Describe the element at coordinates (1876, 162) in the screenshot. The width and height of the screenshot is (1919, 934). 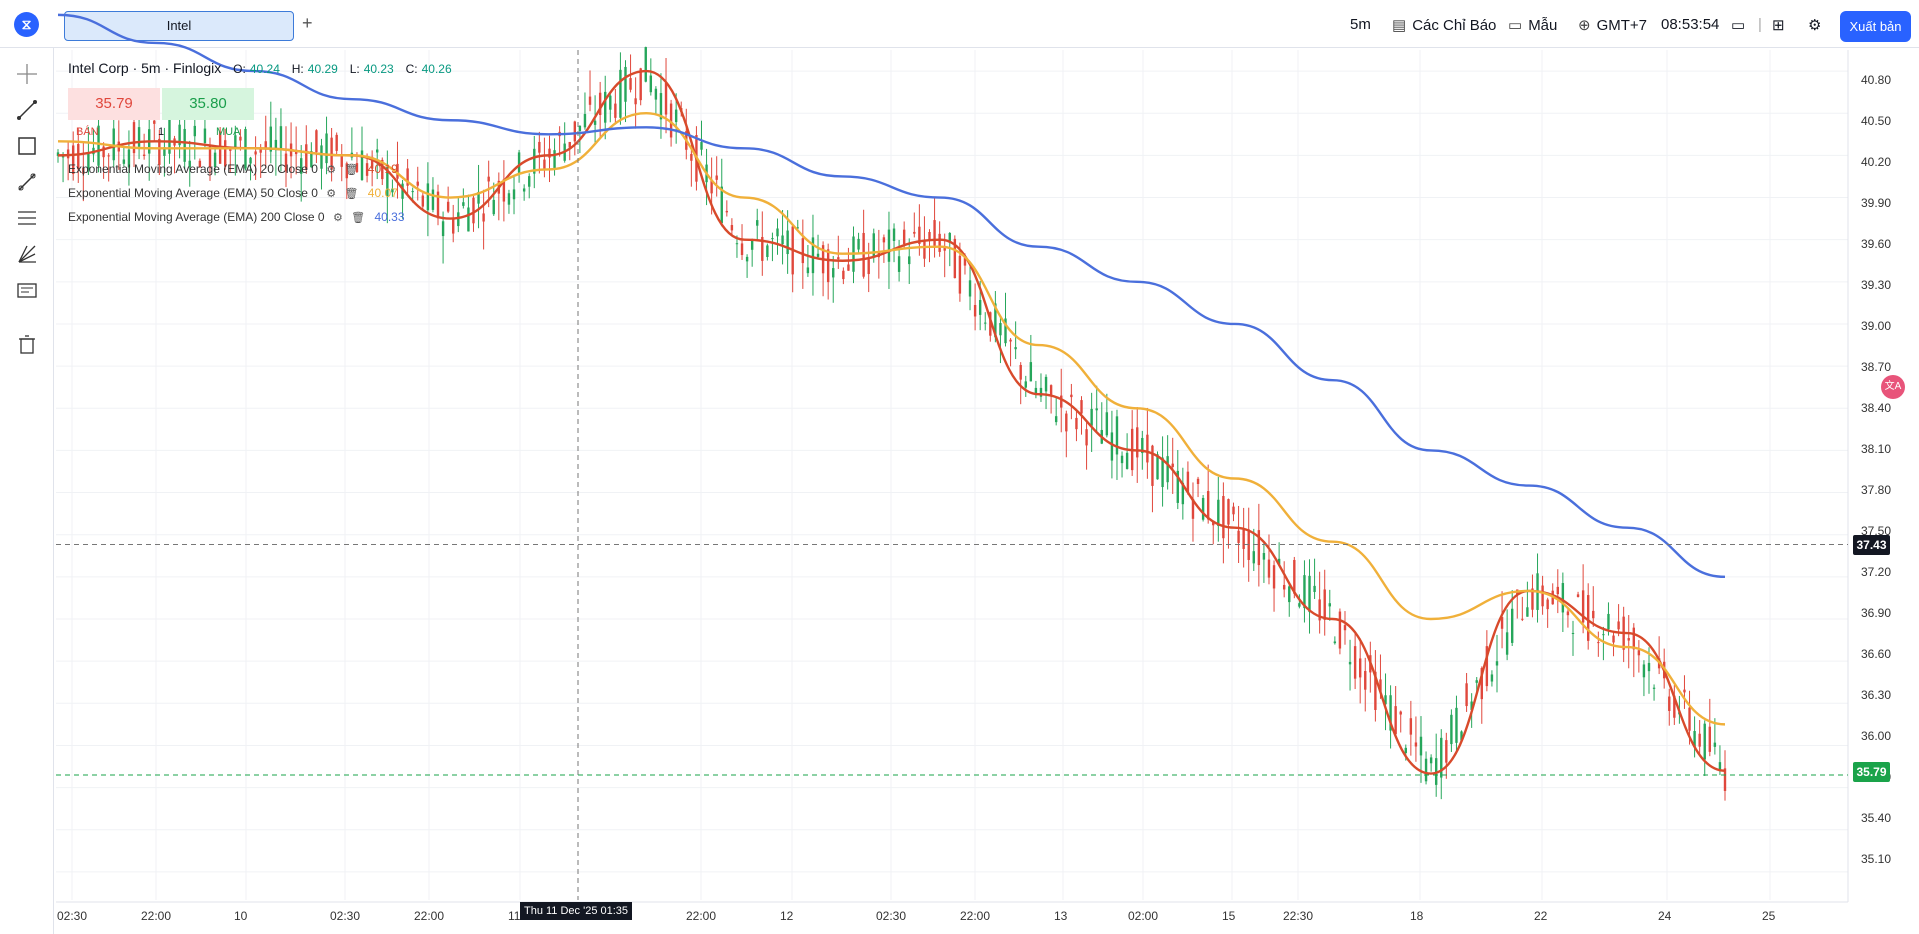
I see `price-tick: 40.20` at that location.